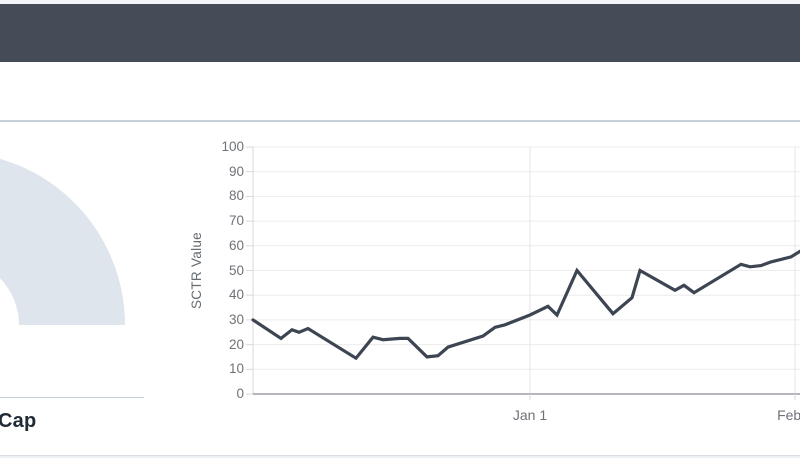 This screenshot has height=458, width=800. Describe the element at coordinates (236, 171) in the screenshot. I see `y-axis-tick-label: 90` at that location.